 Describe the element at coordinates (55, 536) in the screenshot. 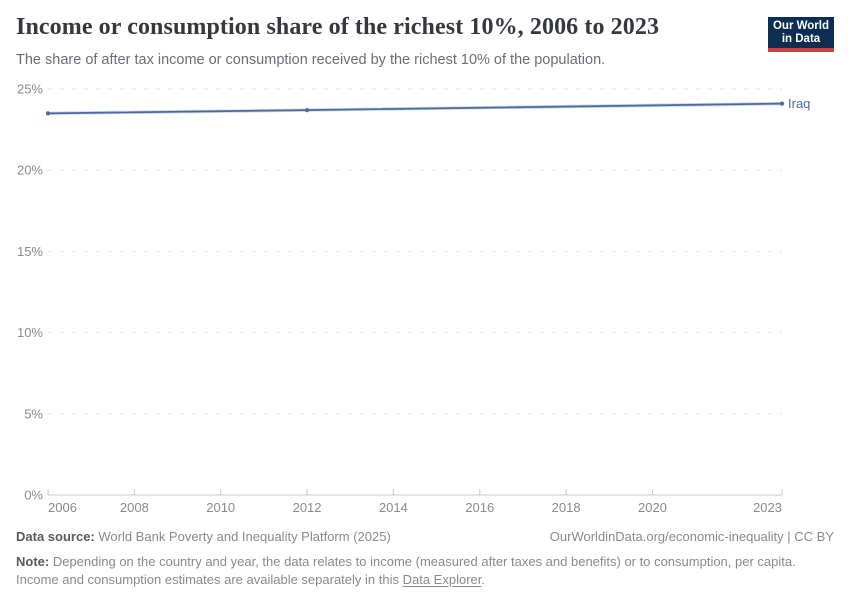

I see `data-source-label: Data source:` at that location.